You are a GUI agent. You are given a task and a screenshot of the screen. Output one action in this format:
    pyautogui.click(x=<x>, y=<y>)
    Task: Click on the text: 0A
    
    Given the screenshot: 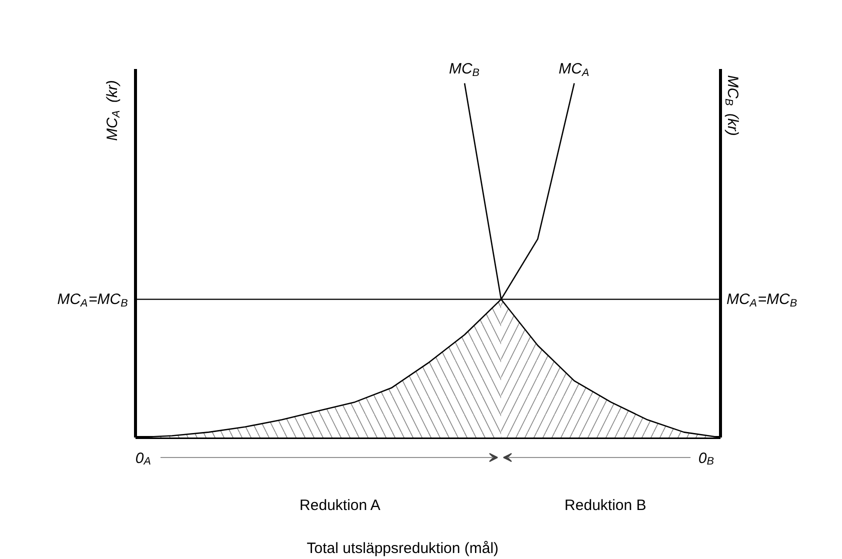 What is the action you would take?
    pyautogui.click(x=143, y=459)
    